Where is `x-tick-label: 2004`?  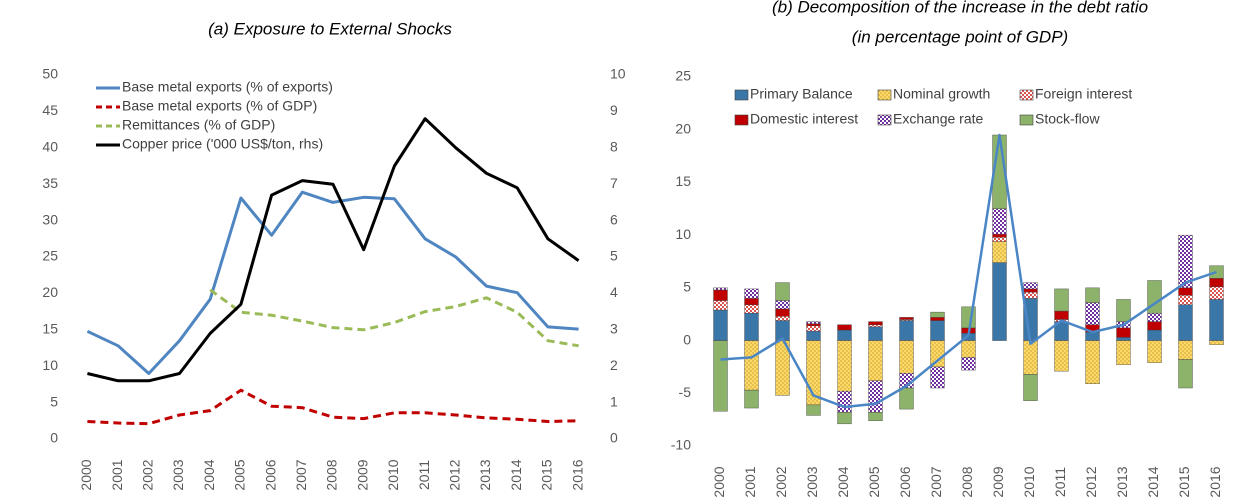
x-tick-label: 2004 is located at coordinates (209, 474).